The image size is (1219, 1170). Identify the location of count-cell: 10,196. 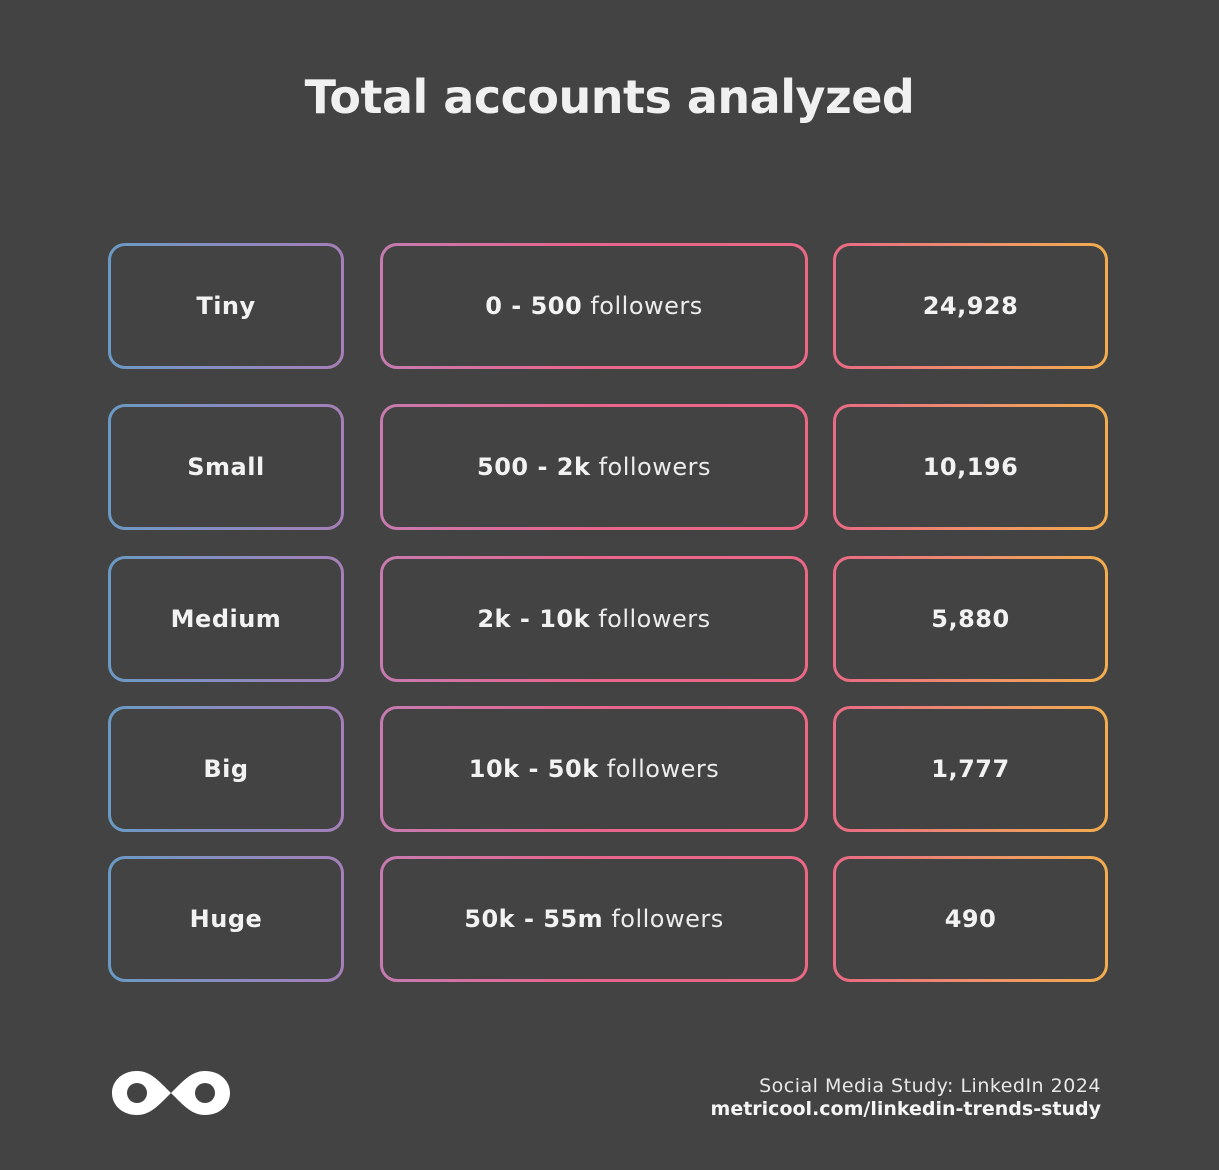
(970, 467).